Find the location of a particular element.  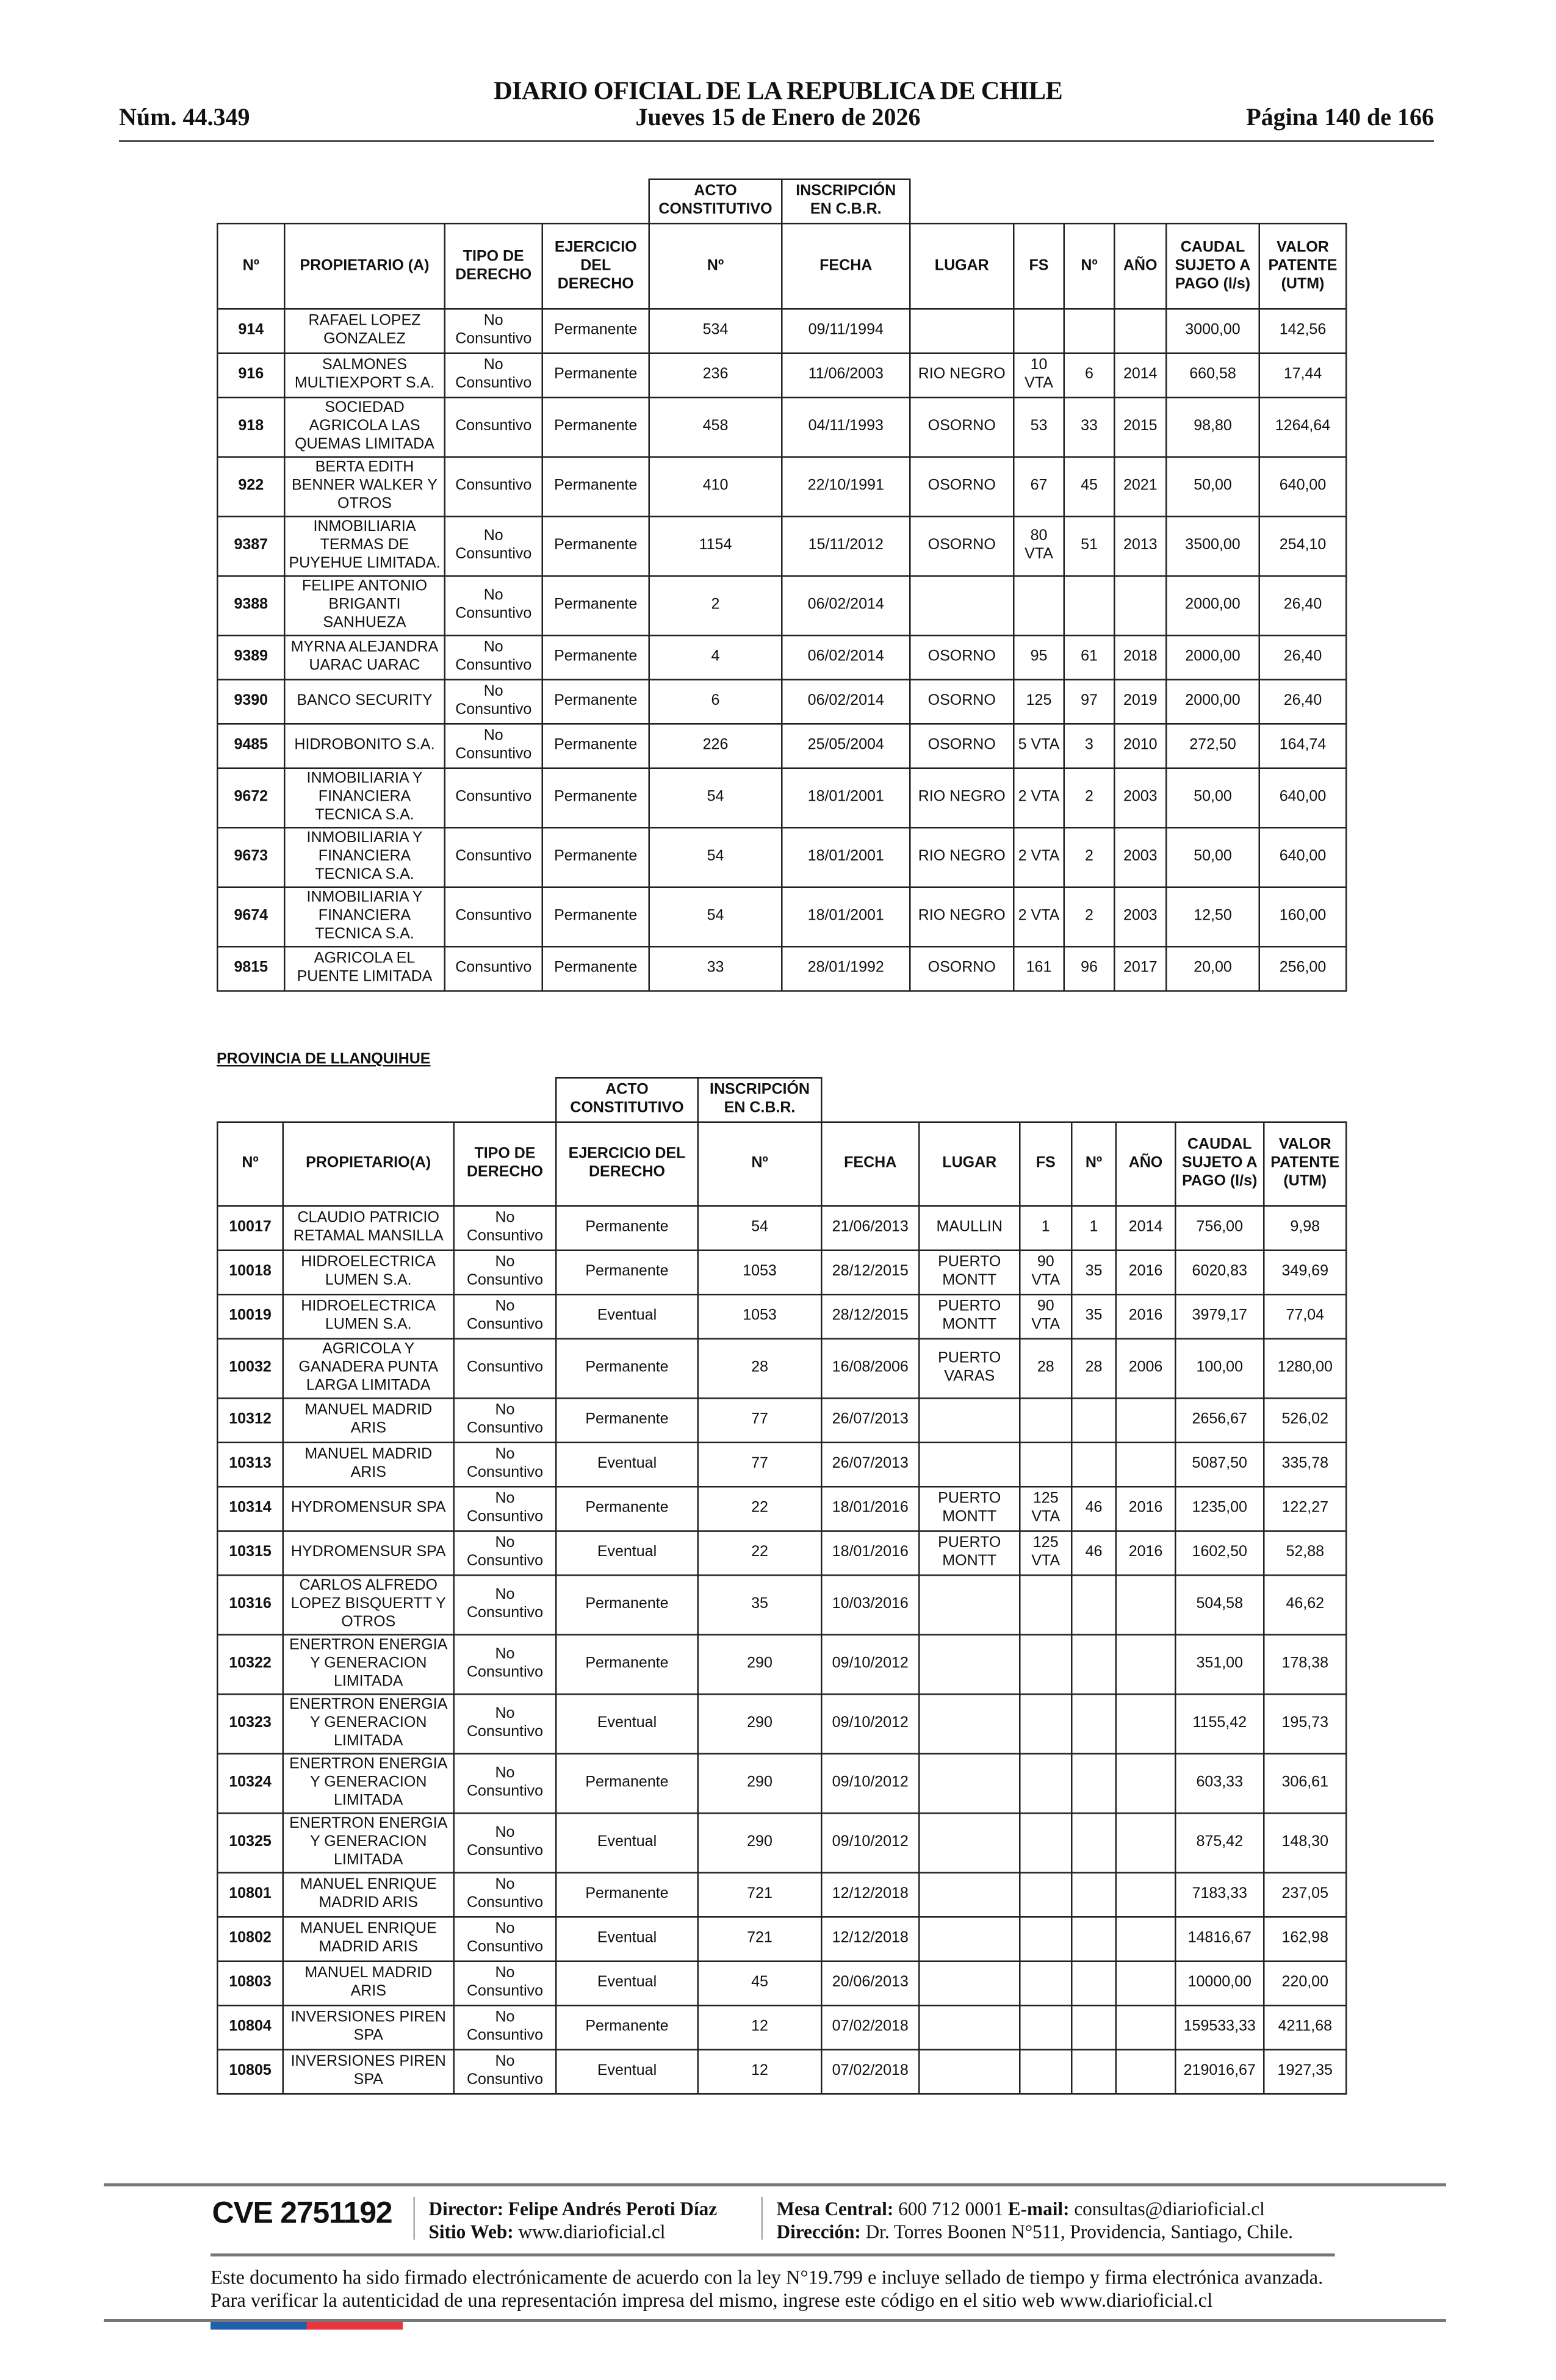

act-number-cell: 290 is located at coordinates (760, 1664).